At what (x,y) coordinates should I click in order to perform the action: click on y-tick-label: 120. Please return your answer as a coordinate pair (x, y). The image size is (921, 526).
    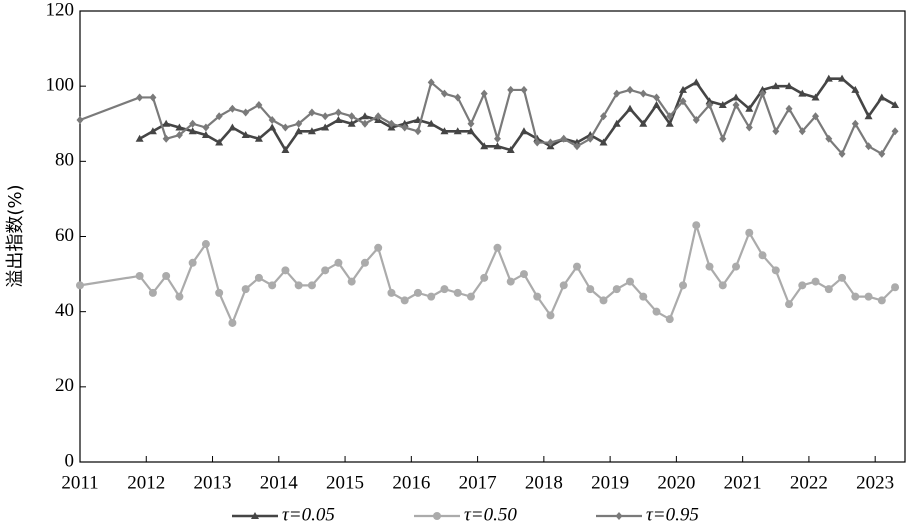
    Looking at the image, I should click on (60, 10).